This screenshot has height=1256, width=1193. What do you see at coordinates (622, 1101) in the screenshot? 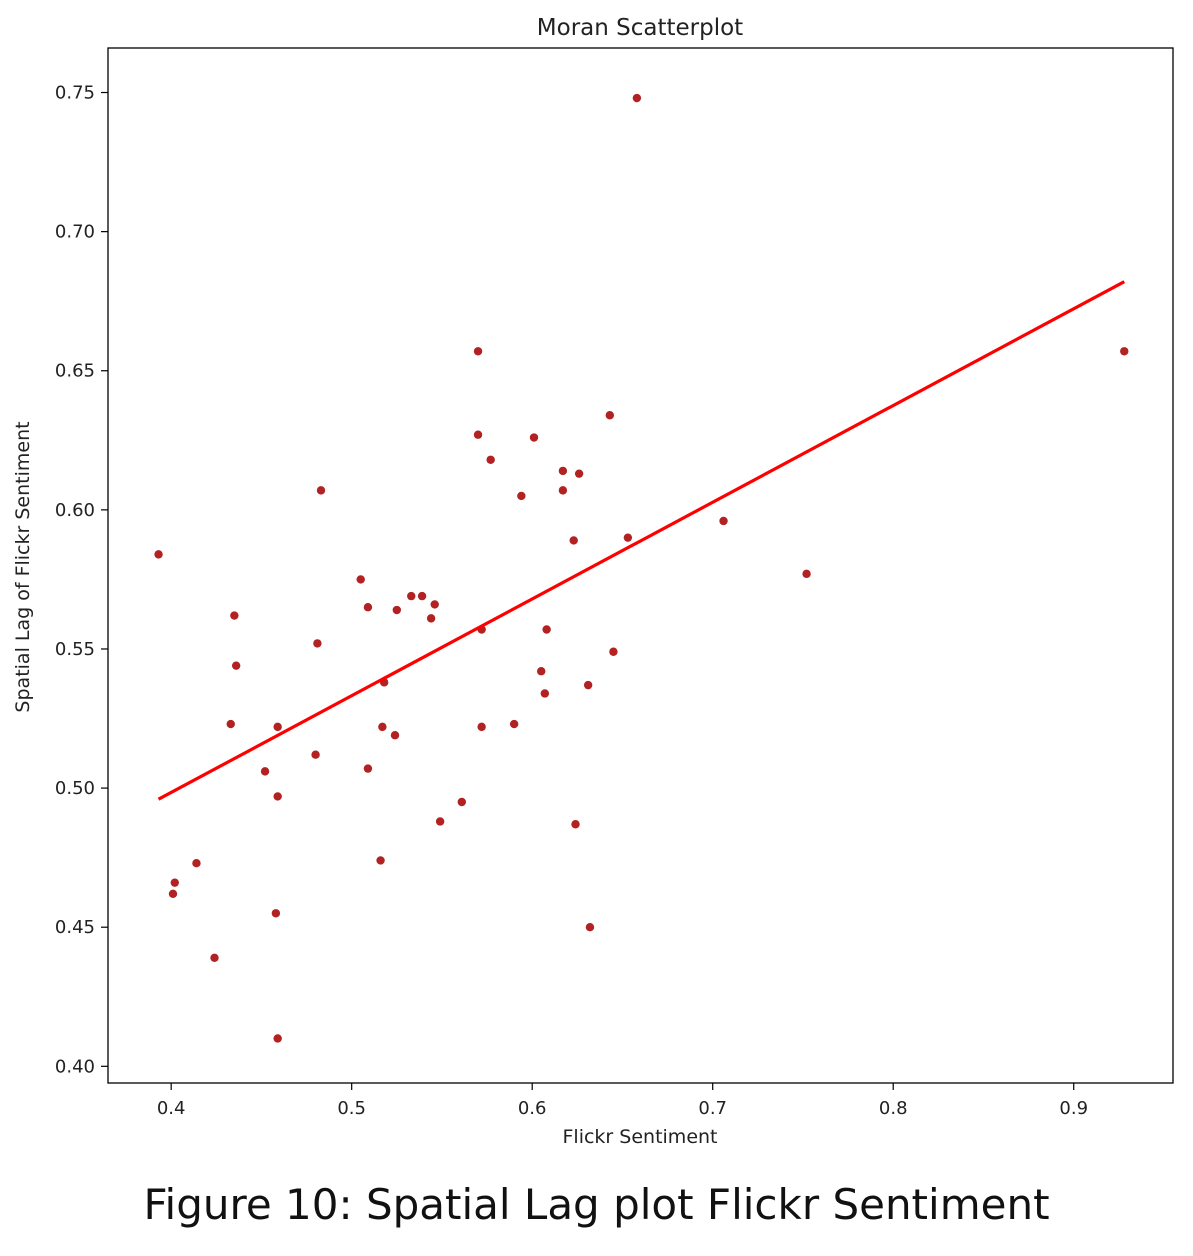
I see `x-axis: 0.4 0.5 0.6 0.7 0.8 0.9` at bounding box center [622, 1101].